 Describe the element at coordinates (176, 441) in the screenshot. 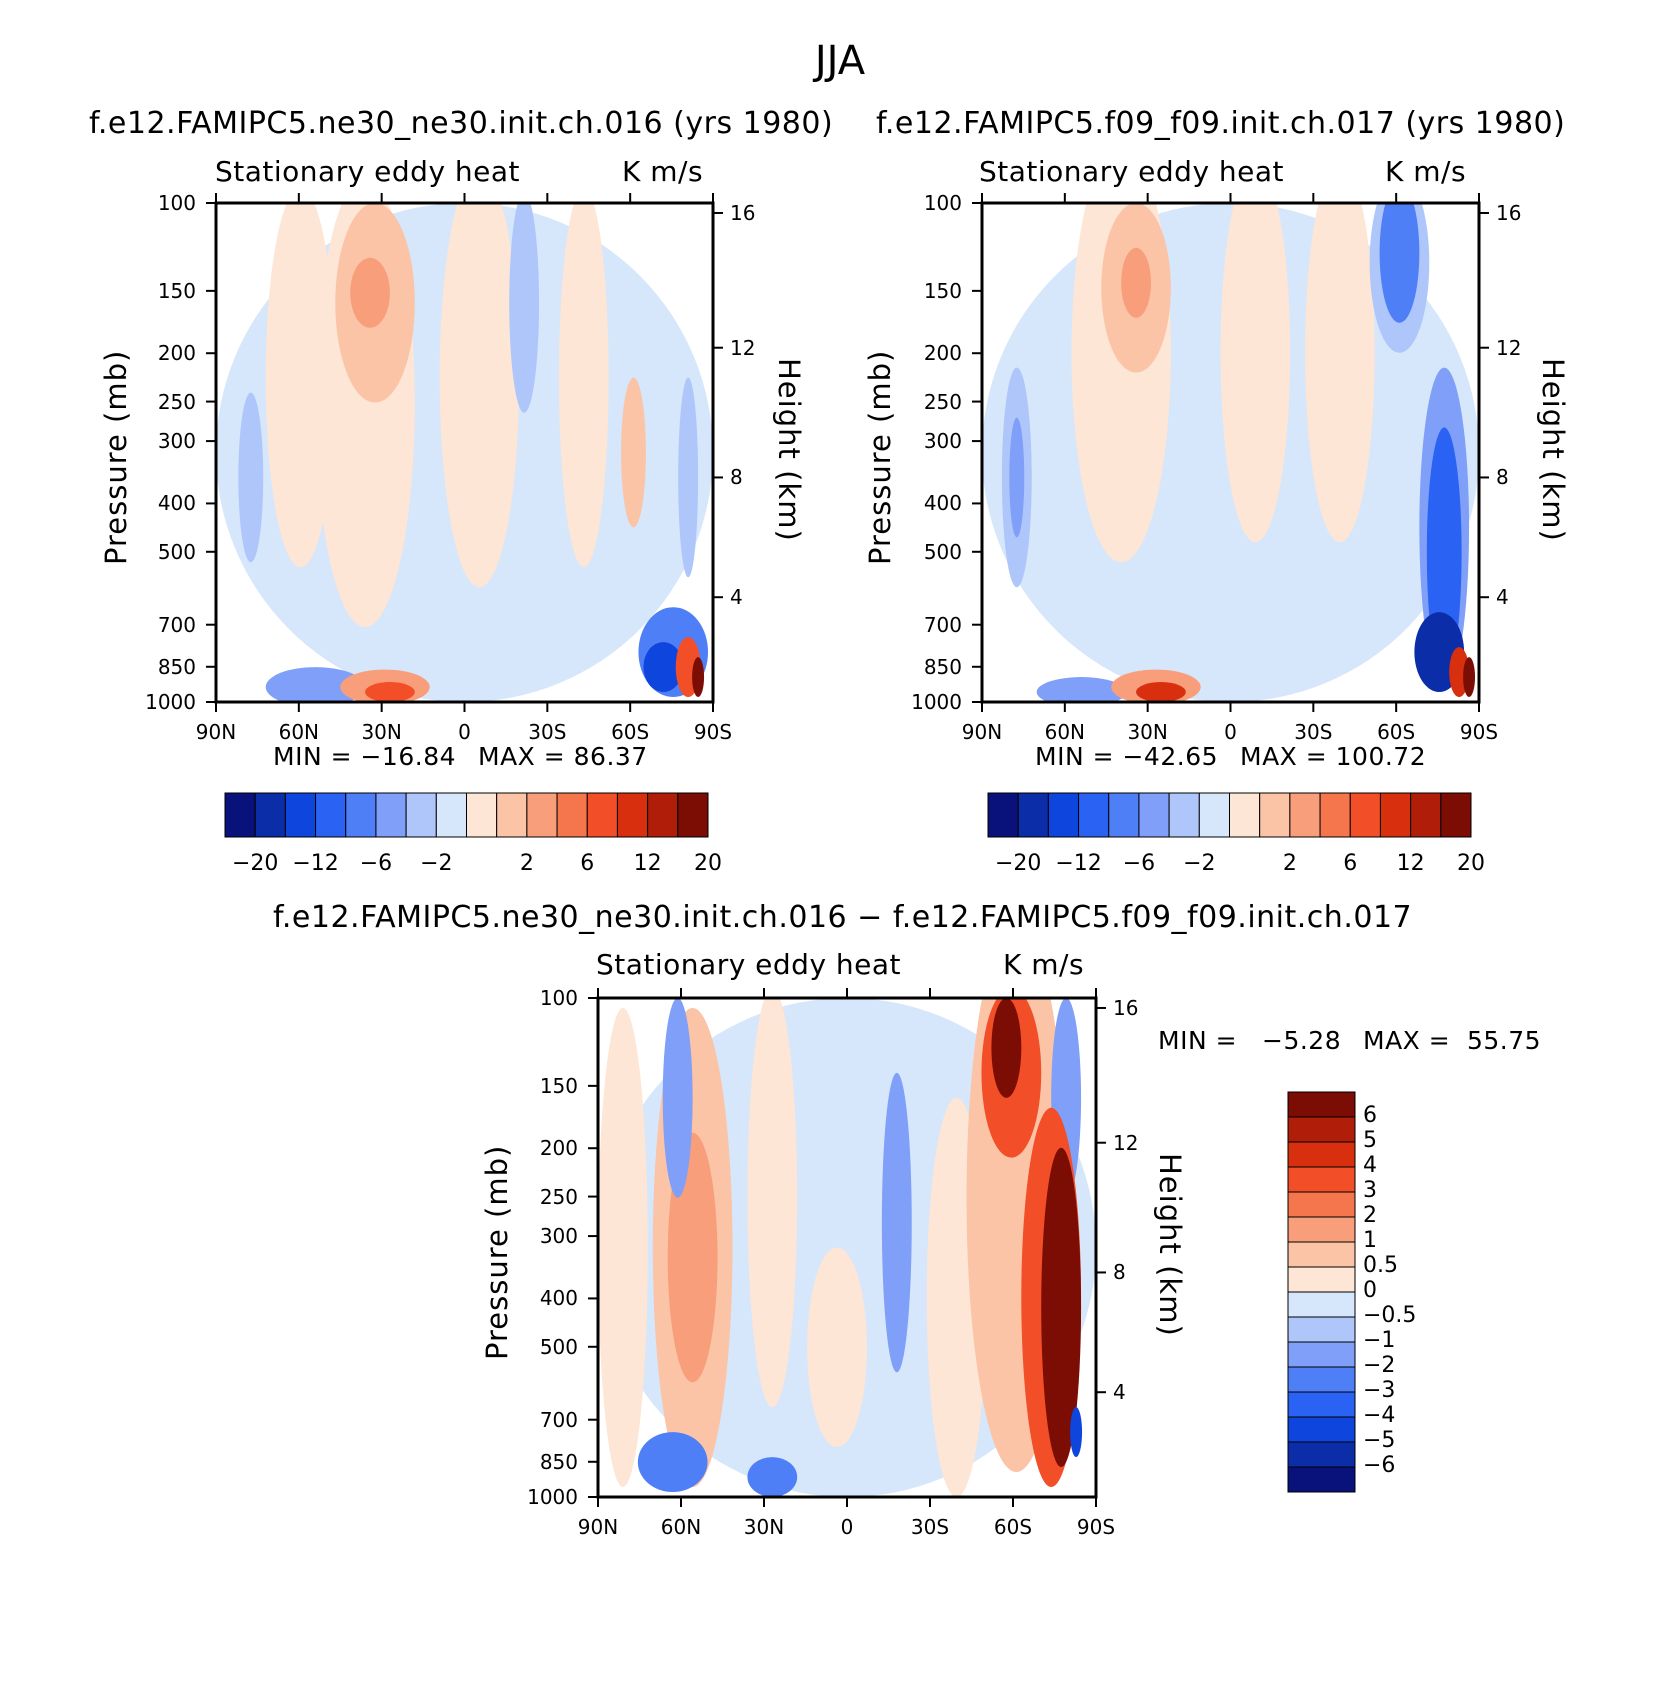

I see `panel1-ytick-label: 300` at that location.